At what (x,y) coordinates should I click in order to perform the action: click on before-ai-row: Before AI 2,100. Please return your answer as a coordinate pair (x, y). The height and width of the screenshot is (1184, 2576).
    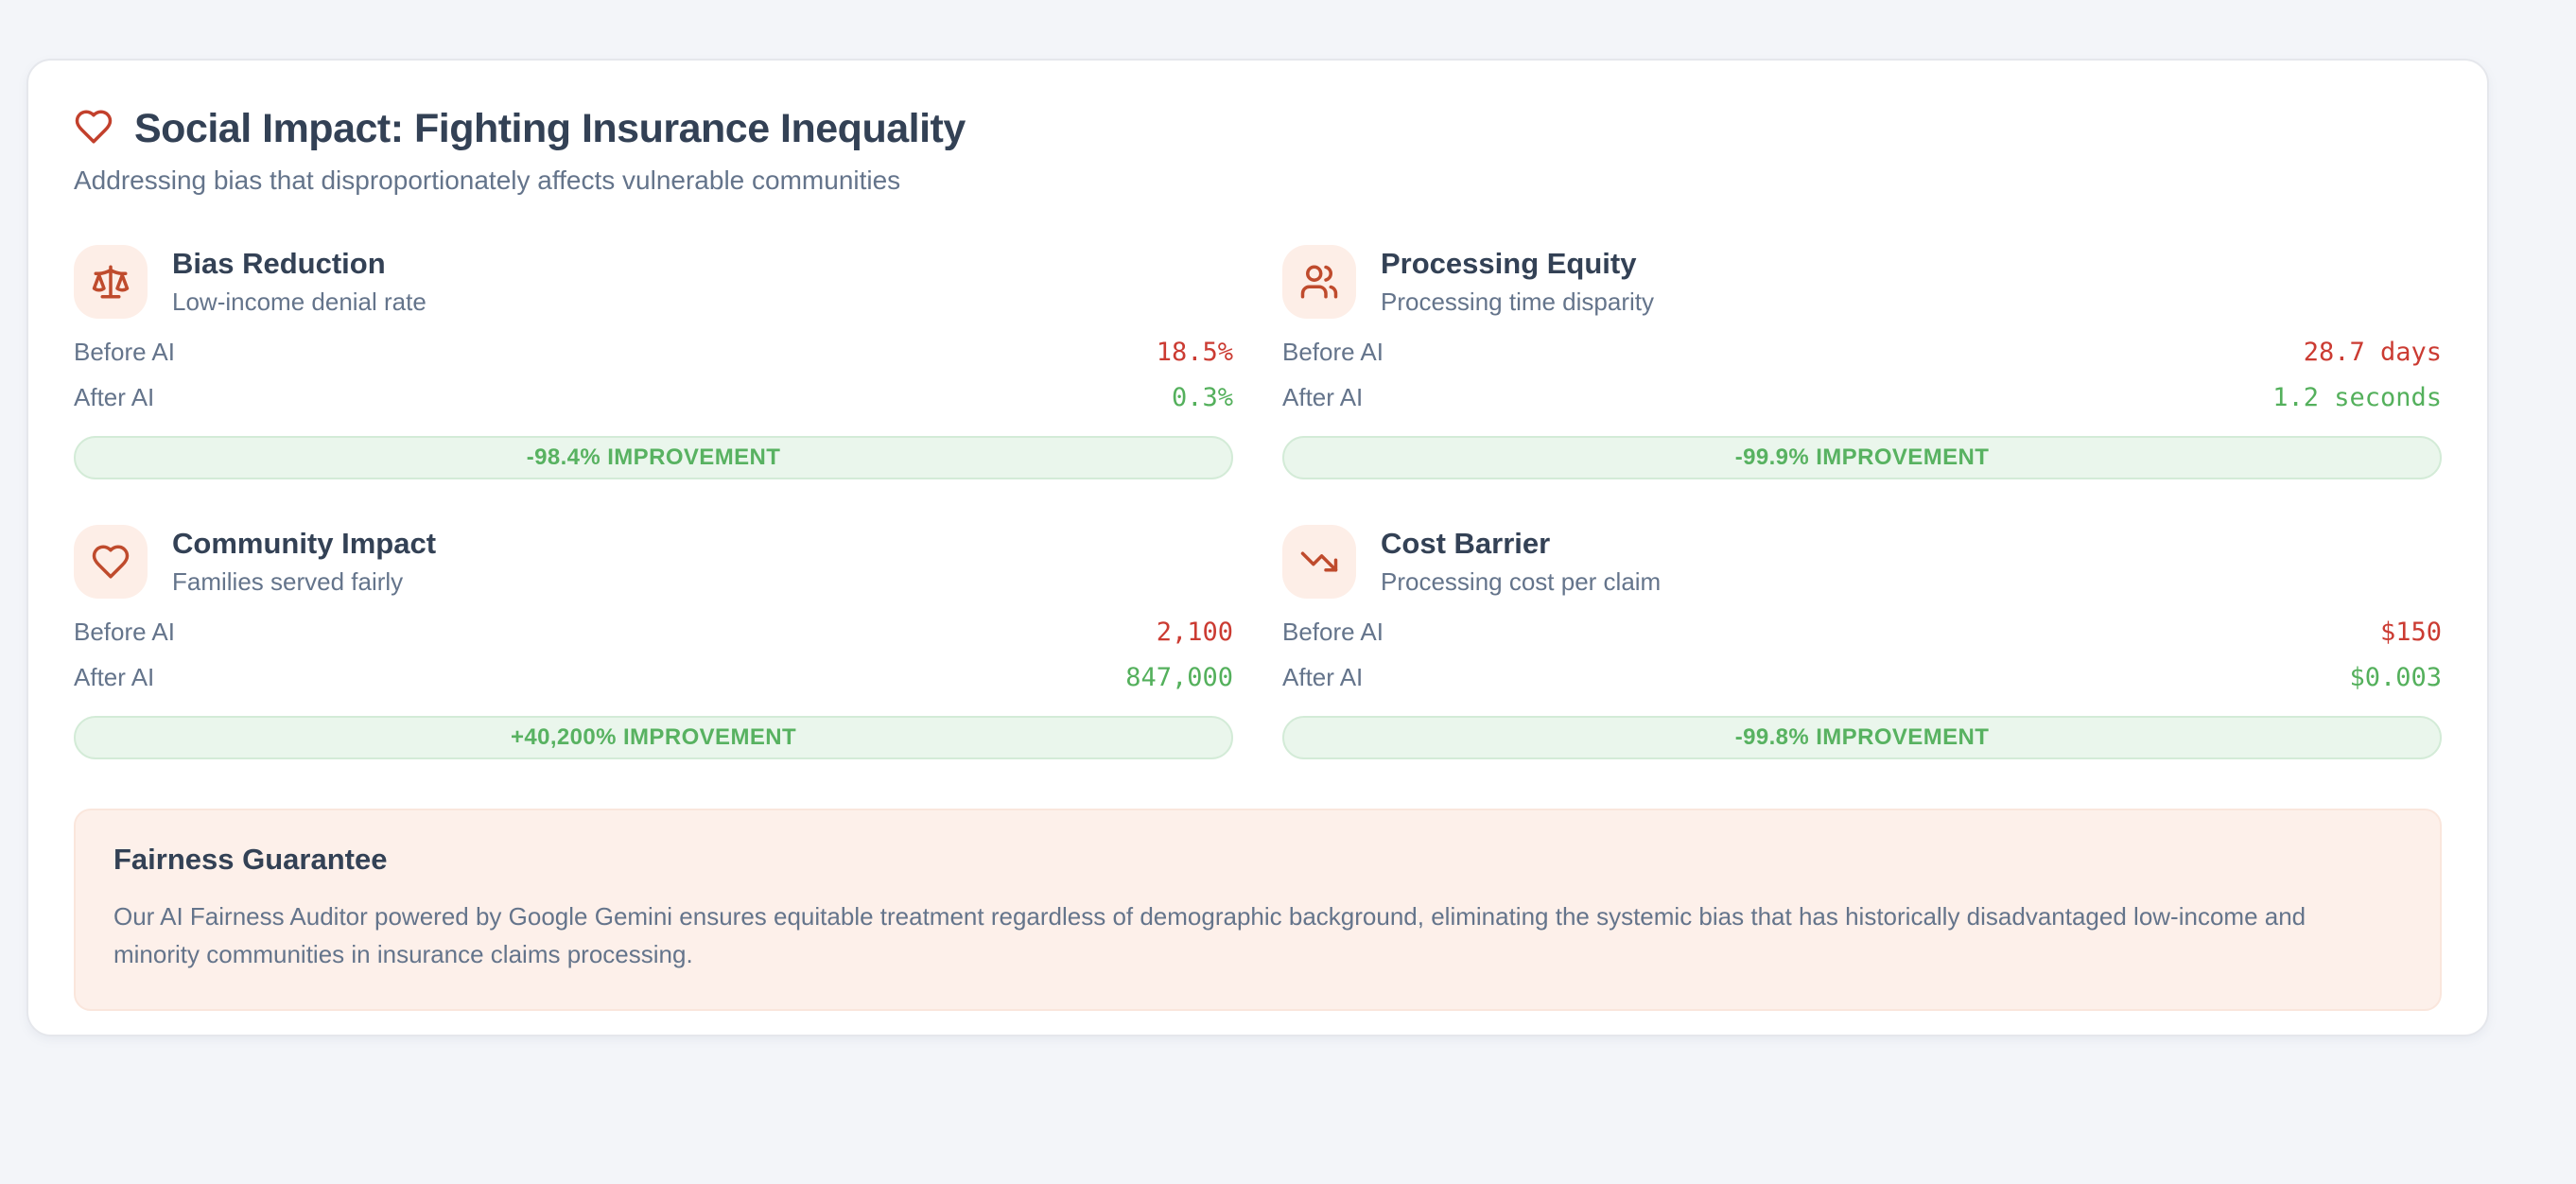
    Looking at the image, I should click on (653, 632).